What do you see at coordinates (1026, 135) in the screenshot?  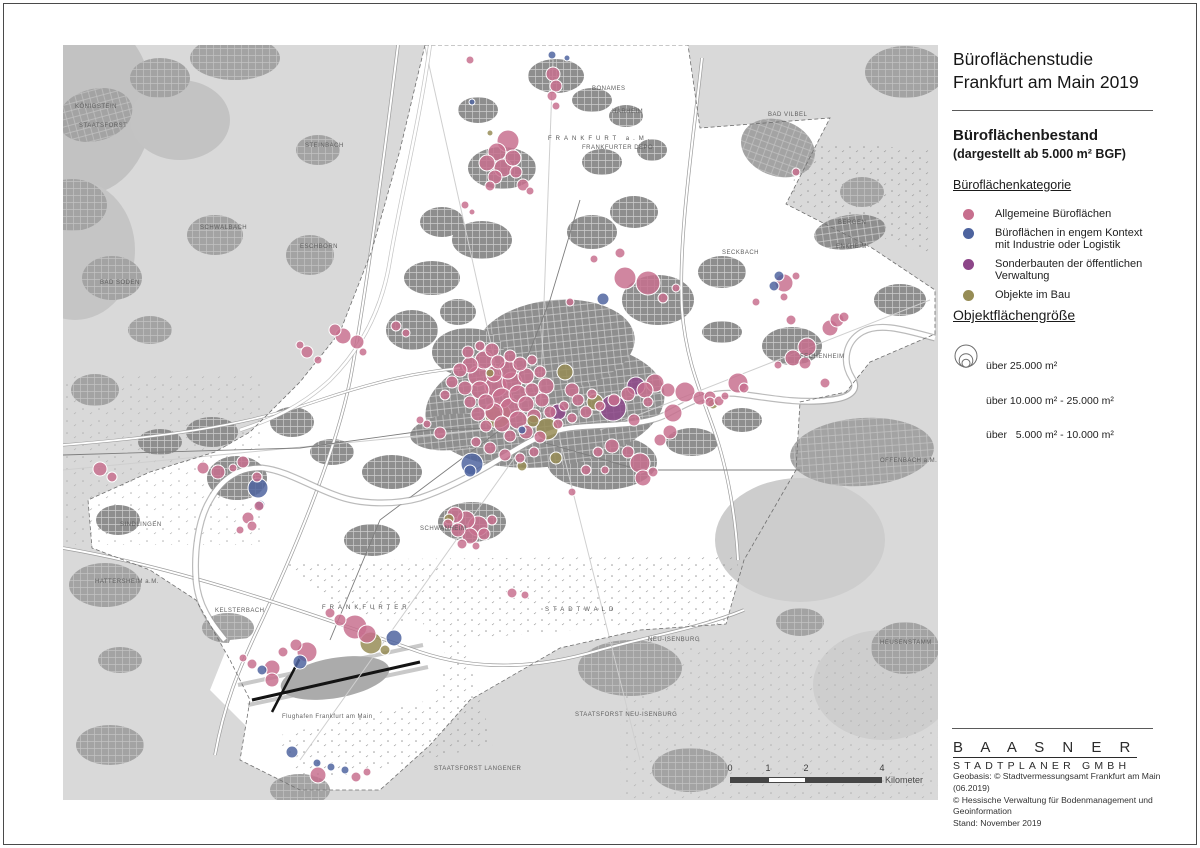 I see `section-heading-bestand: Büroflächenbestand` at bounding box center [1026, 135].